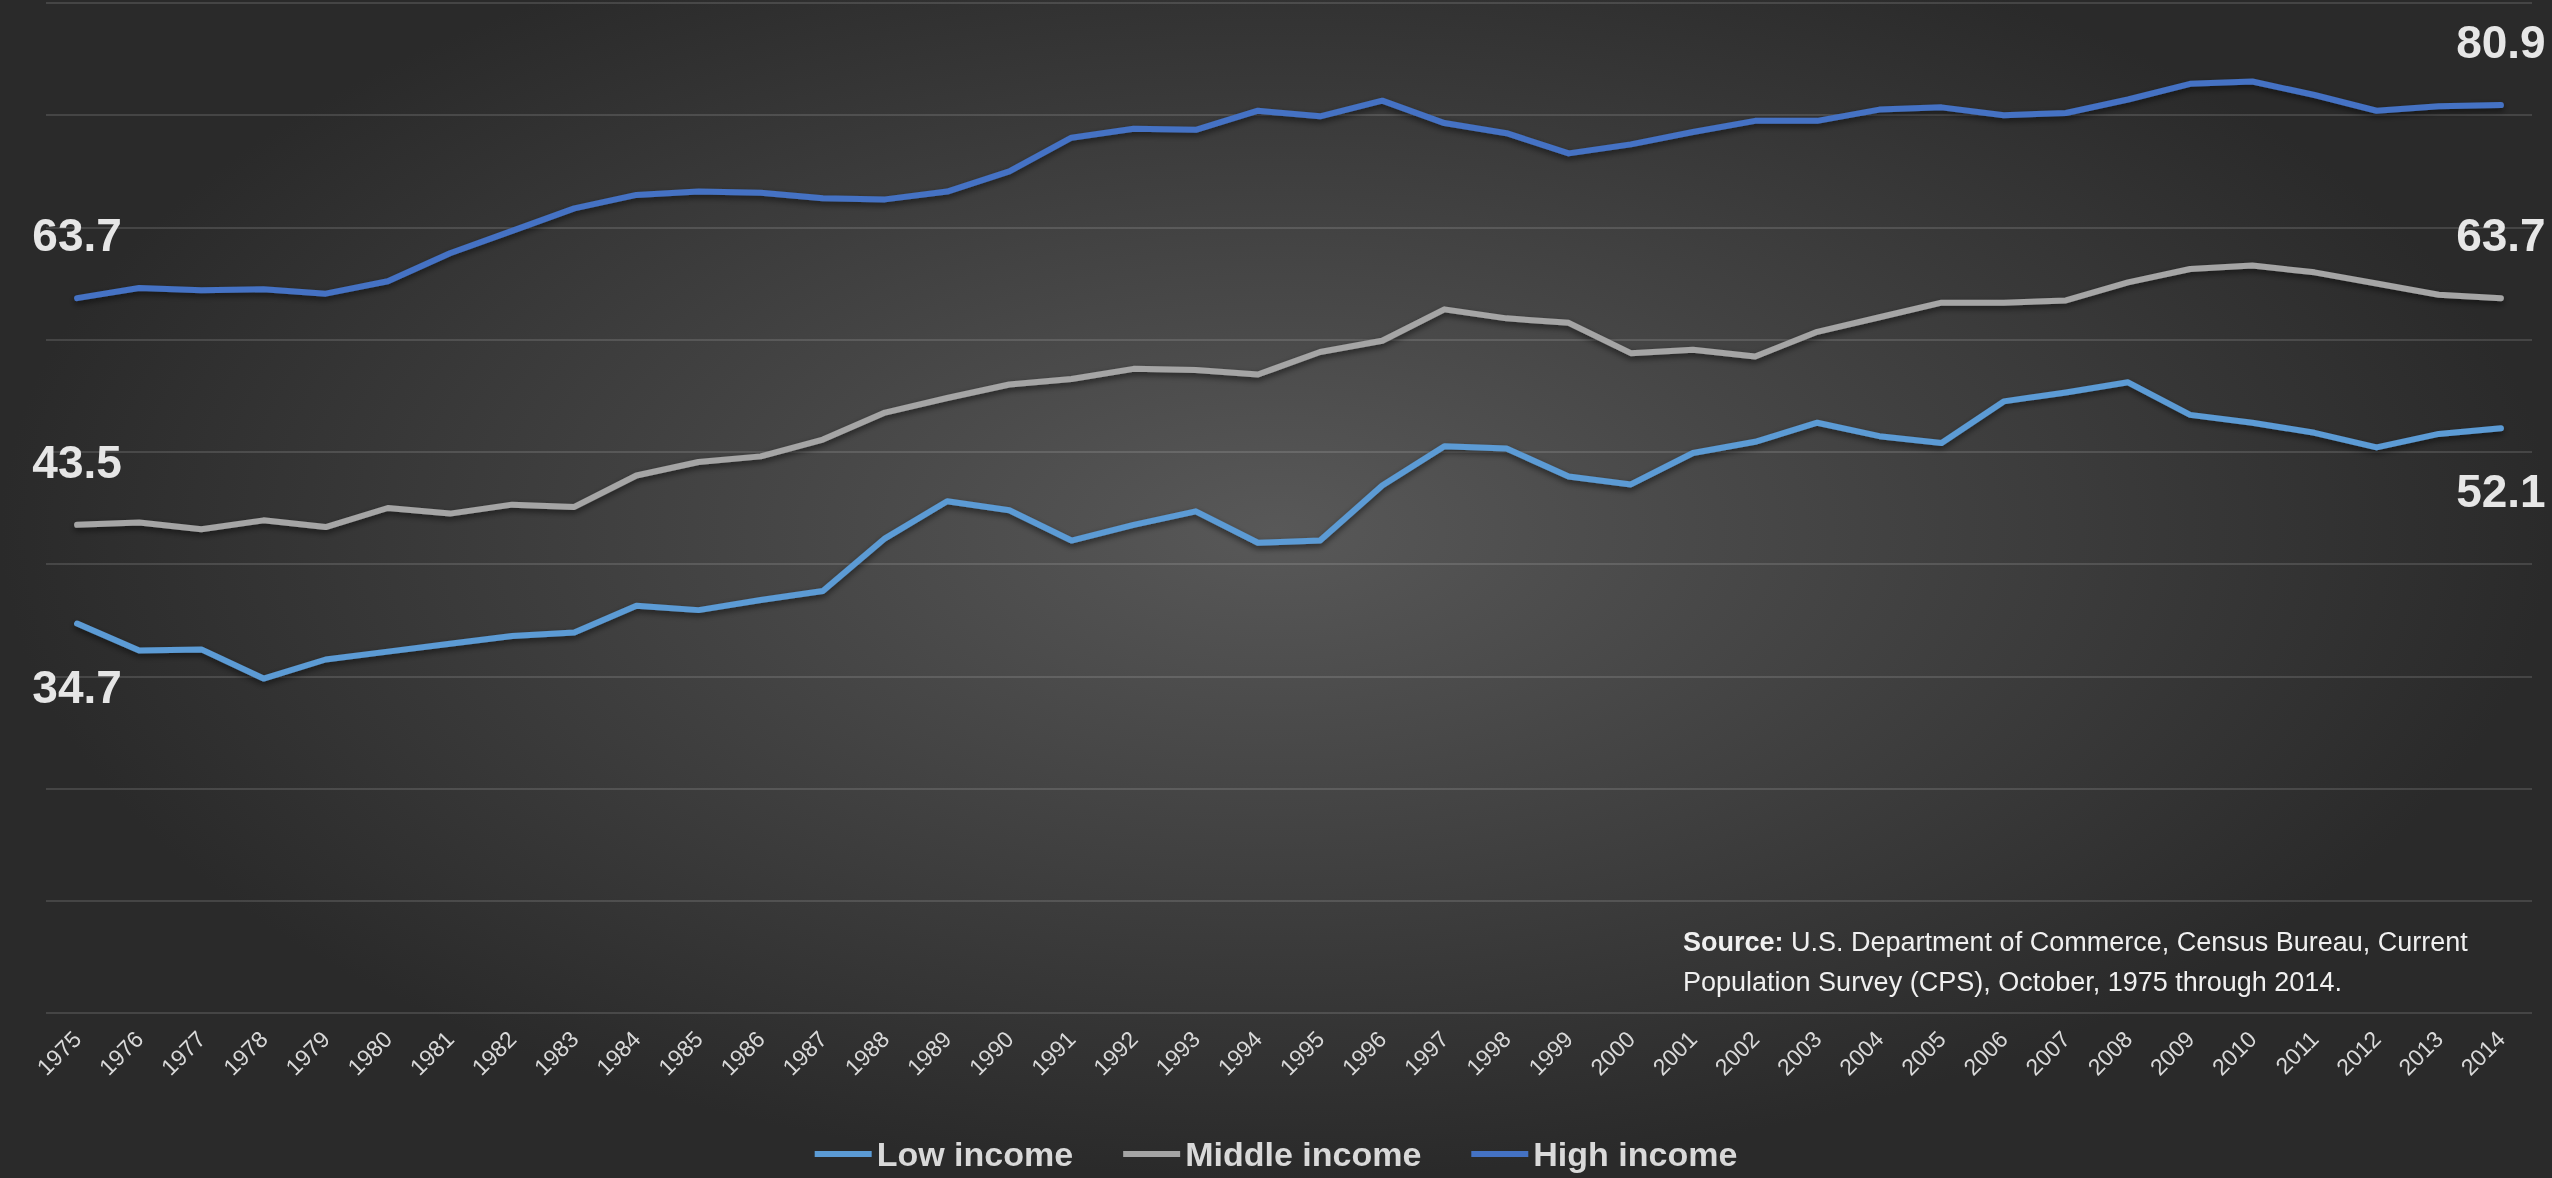  Describe the element at coordinates (2501, 491) in the screenshot. I see `data-label: 52.1` at that location.